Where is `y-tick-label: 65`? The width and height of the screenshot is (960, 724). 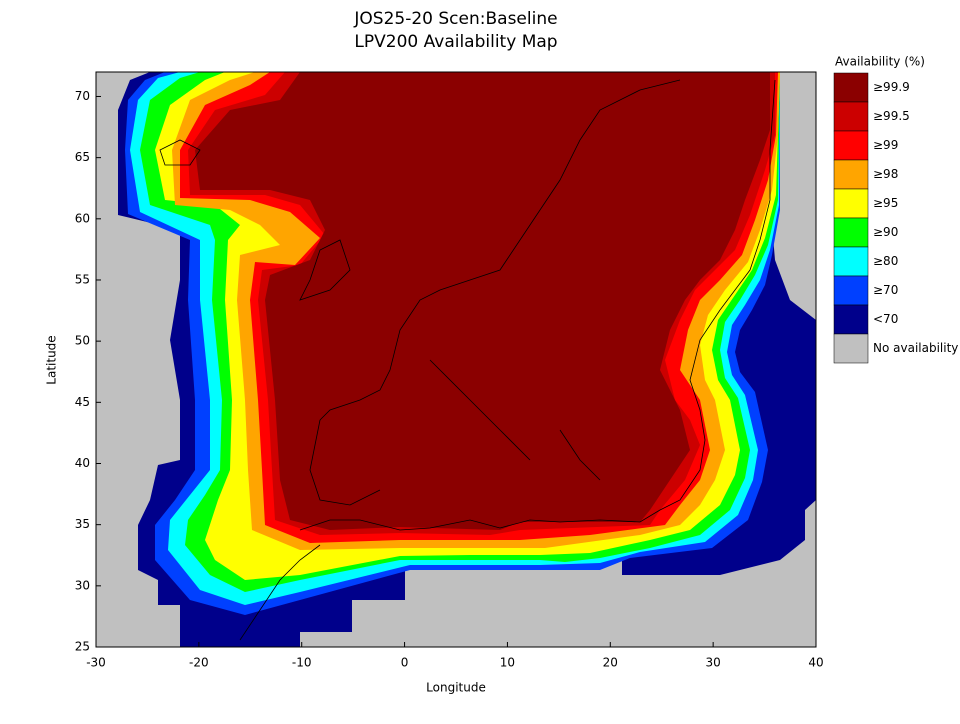 y-tick-label: 65 is located at coordinates (82, 157).